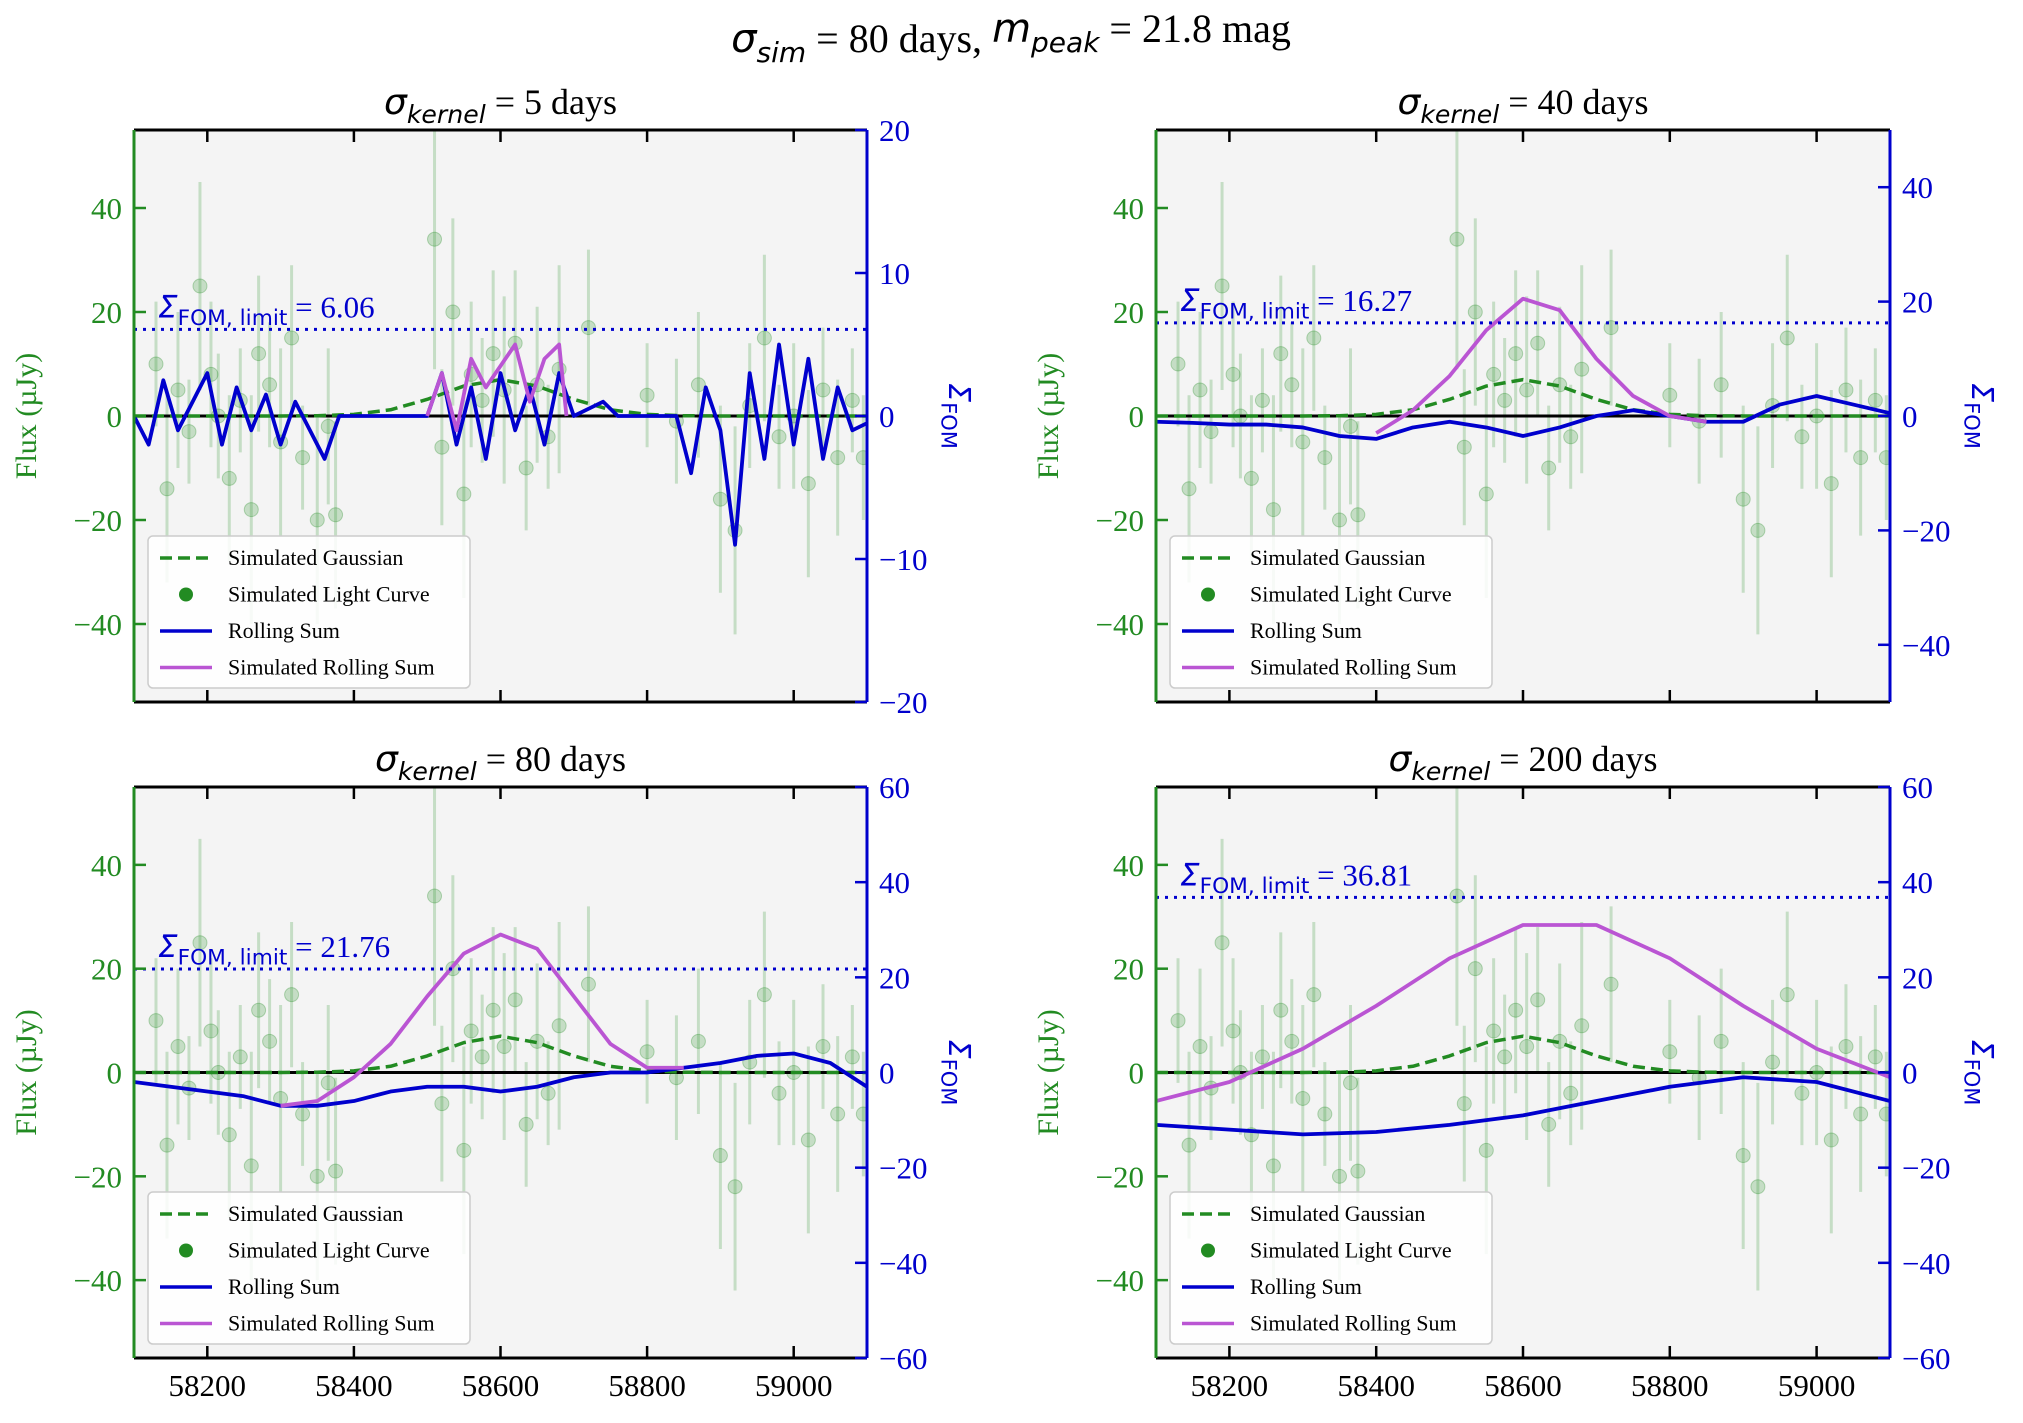 The image size is (2023, 1423). I want to click on subscript: FOM, so click(949, 1082).